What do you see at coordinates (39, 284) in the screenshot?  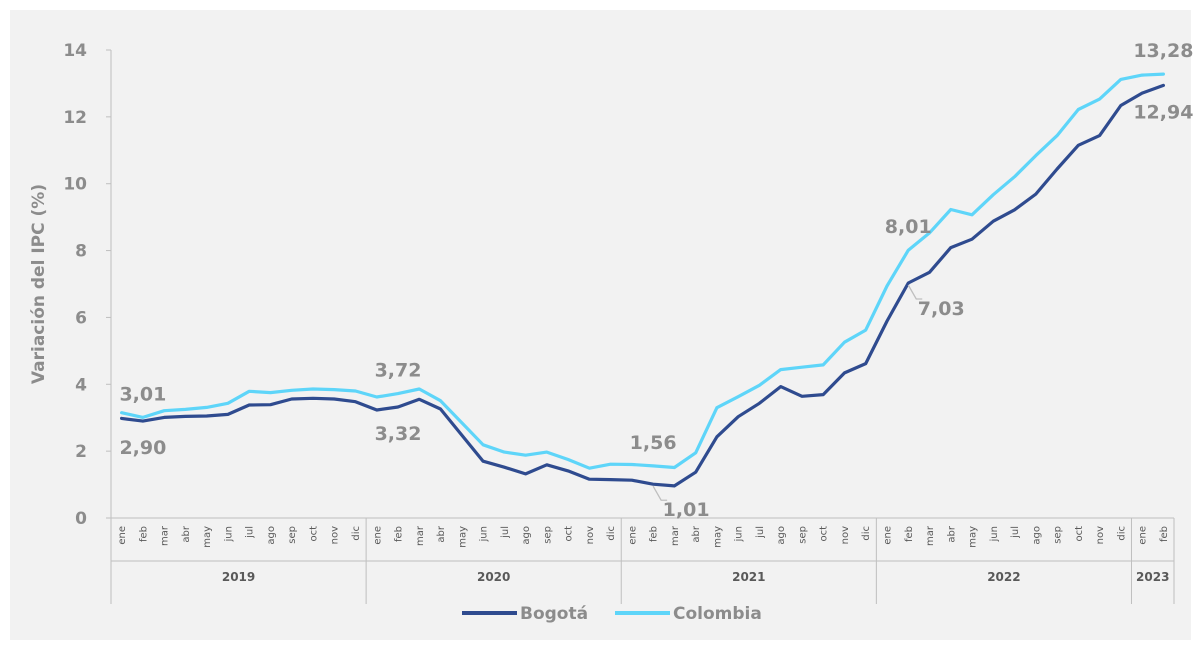 I see `y-axis-label: Variación del IPC (%)` at bounding box center [39, 284].